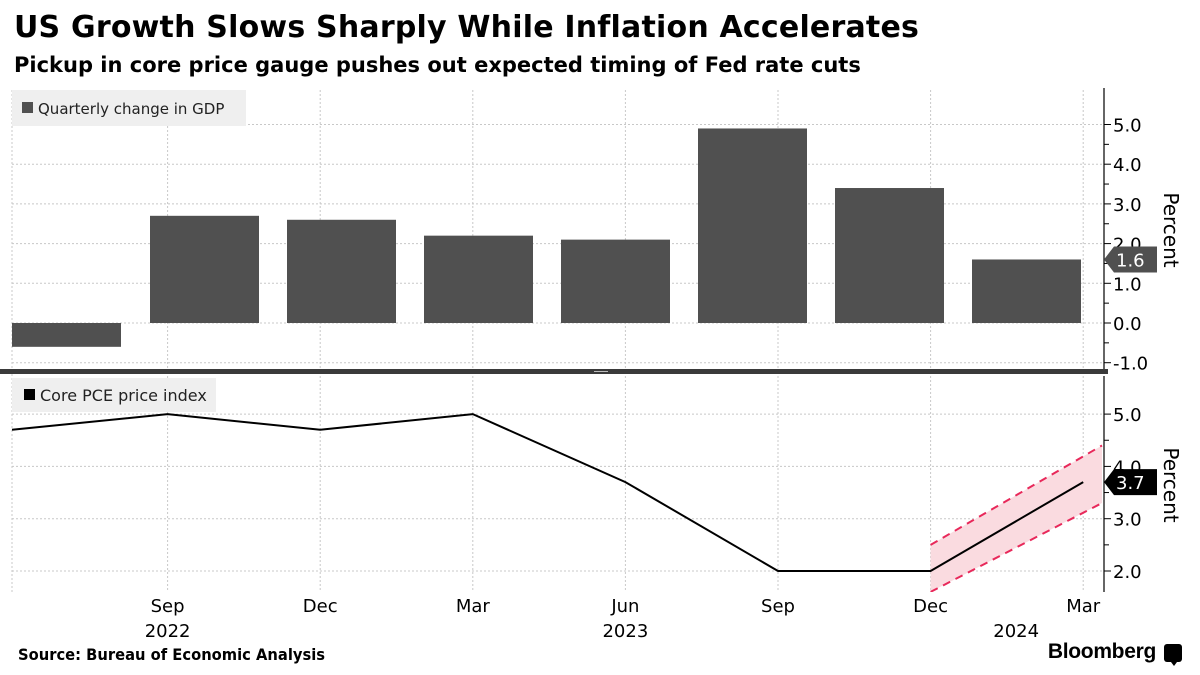 The width and height of the screenshot is (1200, 675). I want to click on legend-gdp: Quarterly change in GDP, so click(129, 108).